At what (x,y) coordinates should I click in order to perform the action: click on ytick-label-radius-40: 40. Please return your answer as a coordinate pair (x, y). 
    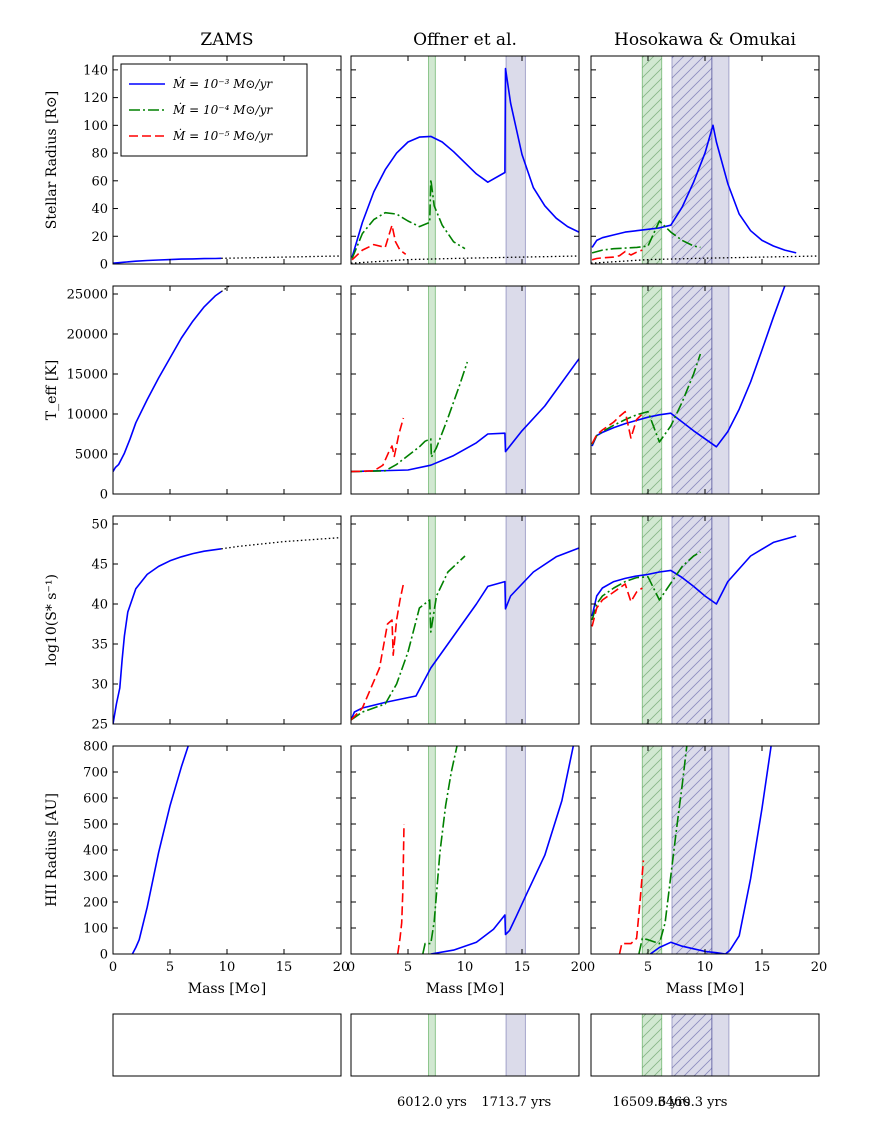
    Looking at the image, I should click on (99, 209).